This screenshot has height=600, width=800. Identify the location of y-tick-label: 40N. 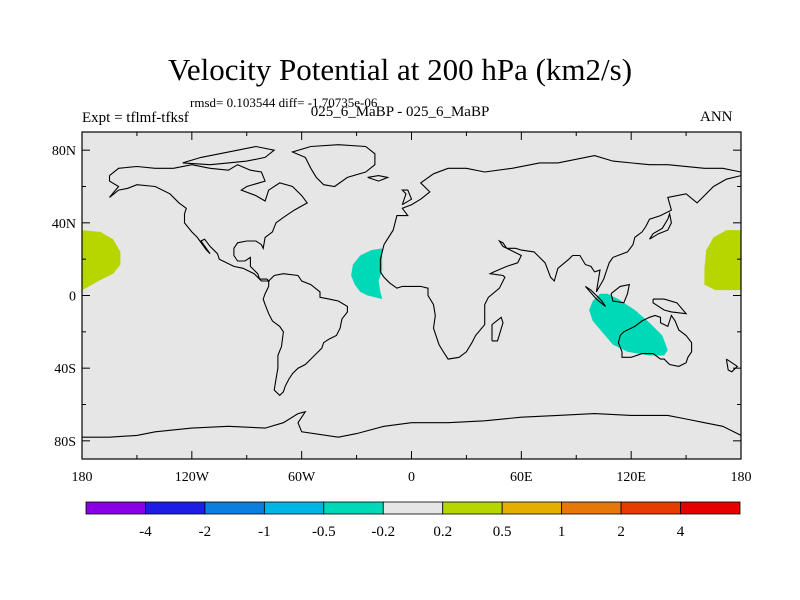
(64, 224).